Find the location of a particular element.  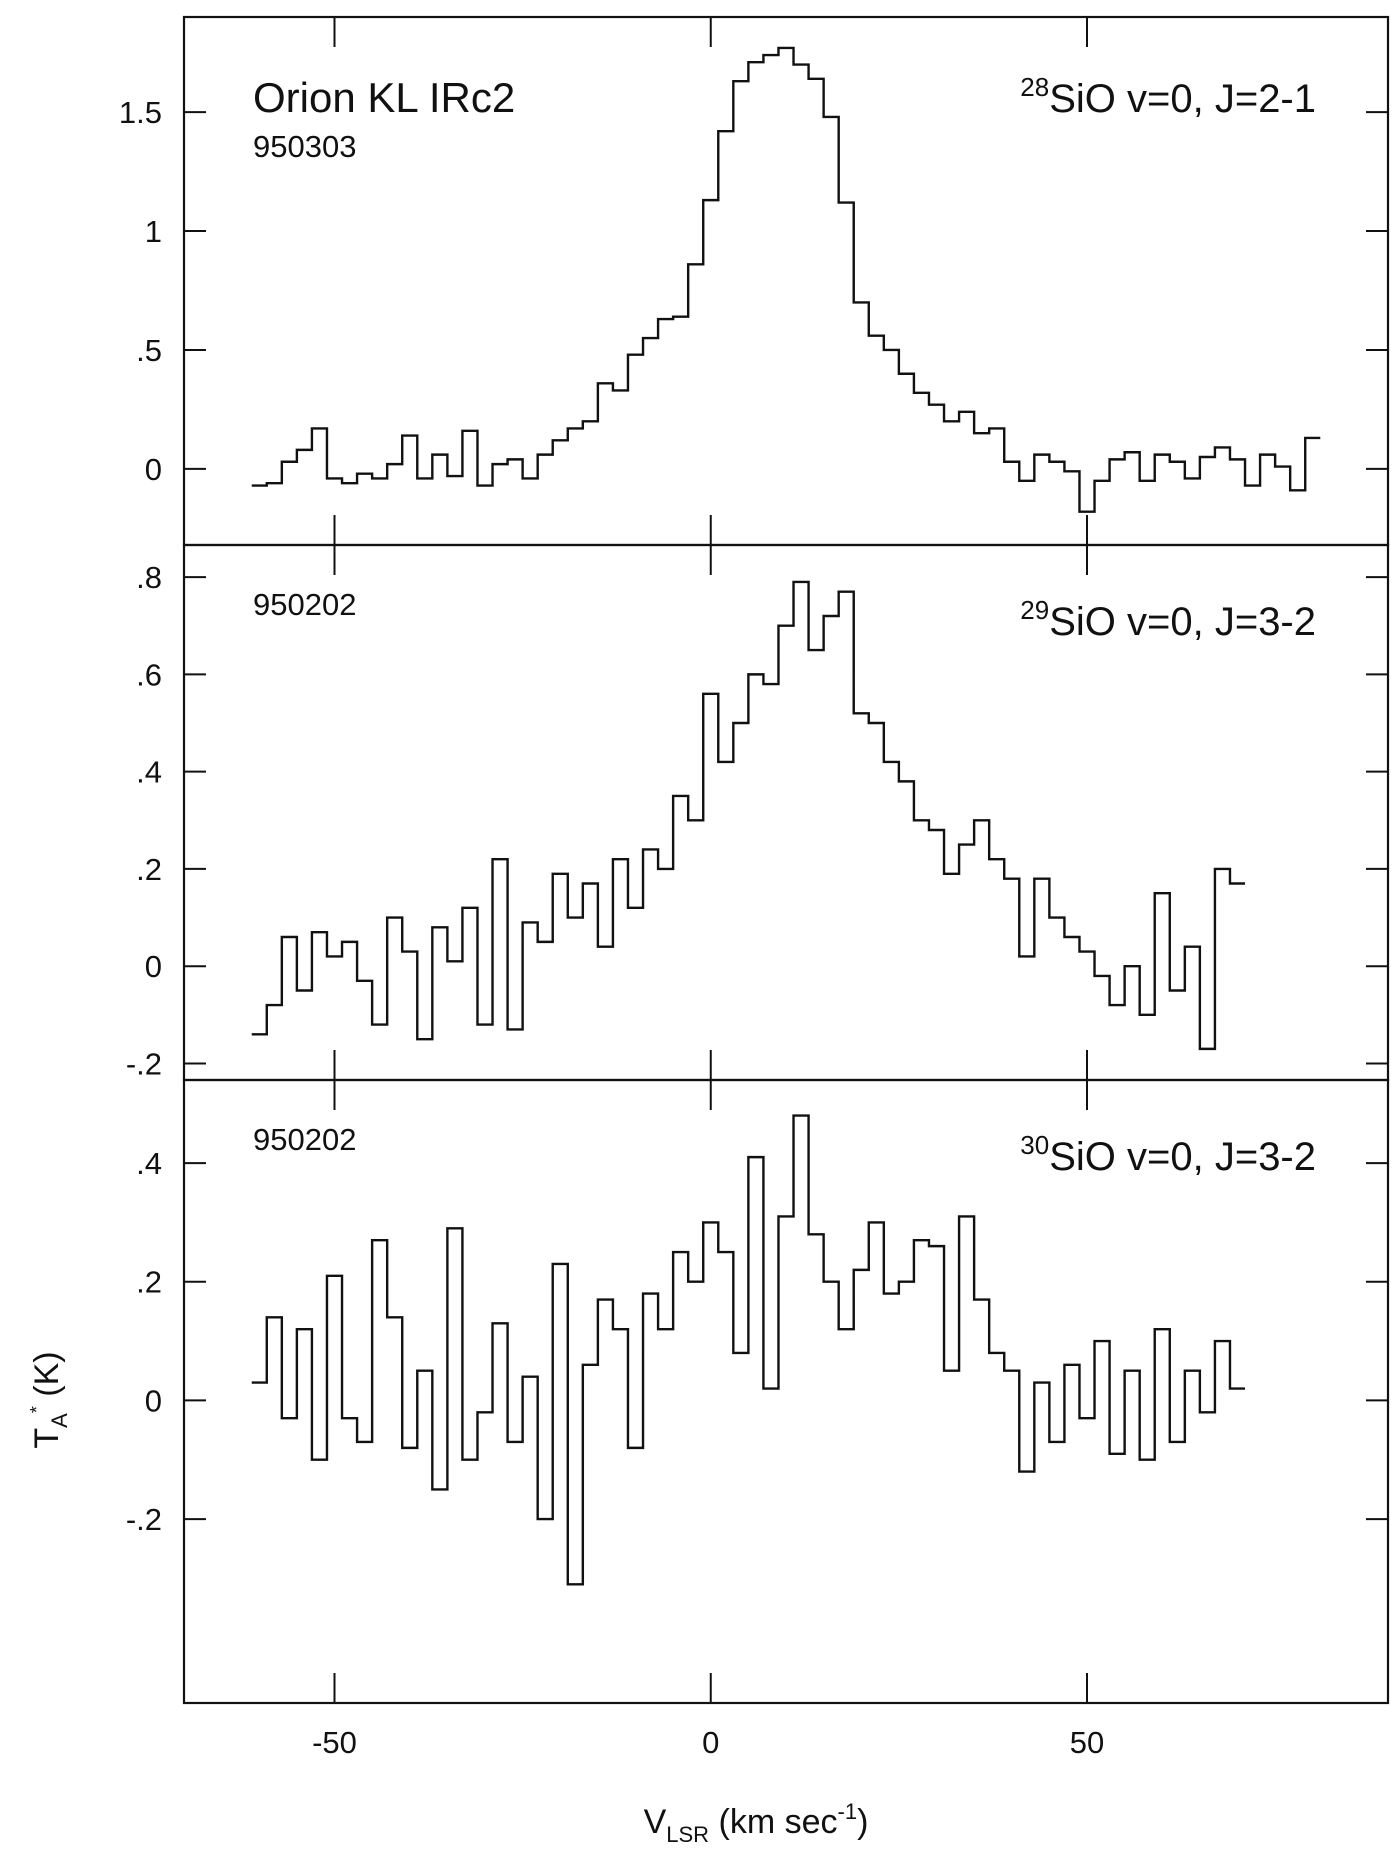

line-label: 28SiO v=0, J=2-1 is located at coordinates (1168, 96).